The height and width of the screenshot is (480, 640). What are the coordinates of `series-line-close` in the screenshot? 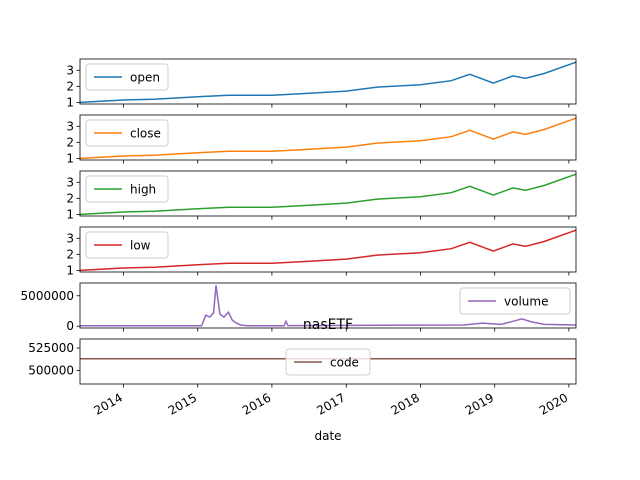 It's located at (328, 138).